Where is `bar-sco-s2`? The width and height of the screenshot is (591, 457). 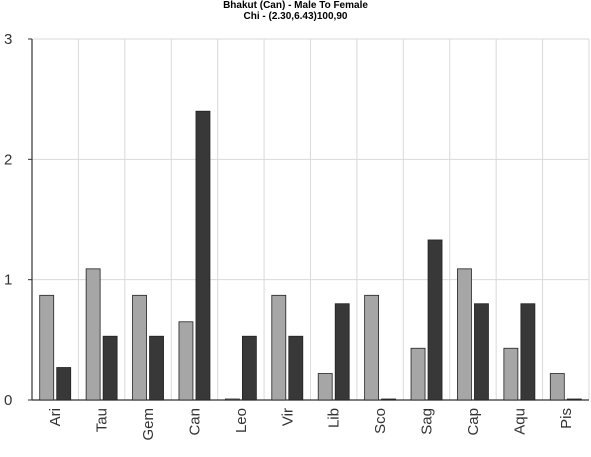
bar-sco-s2 is located at coordinates (389, 399).